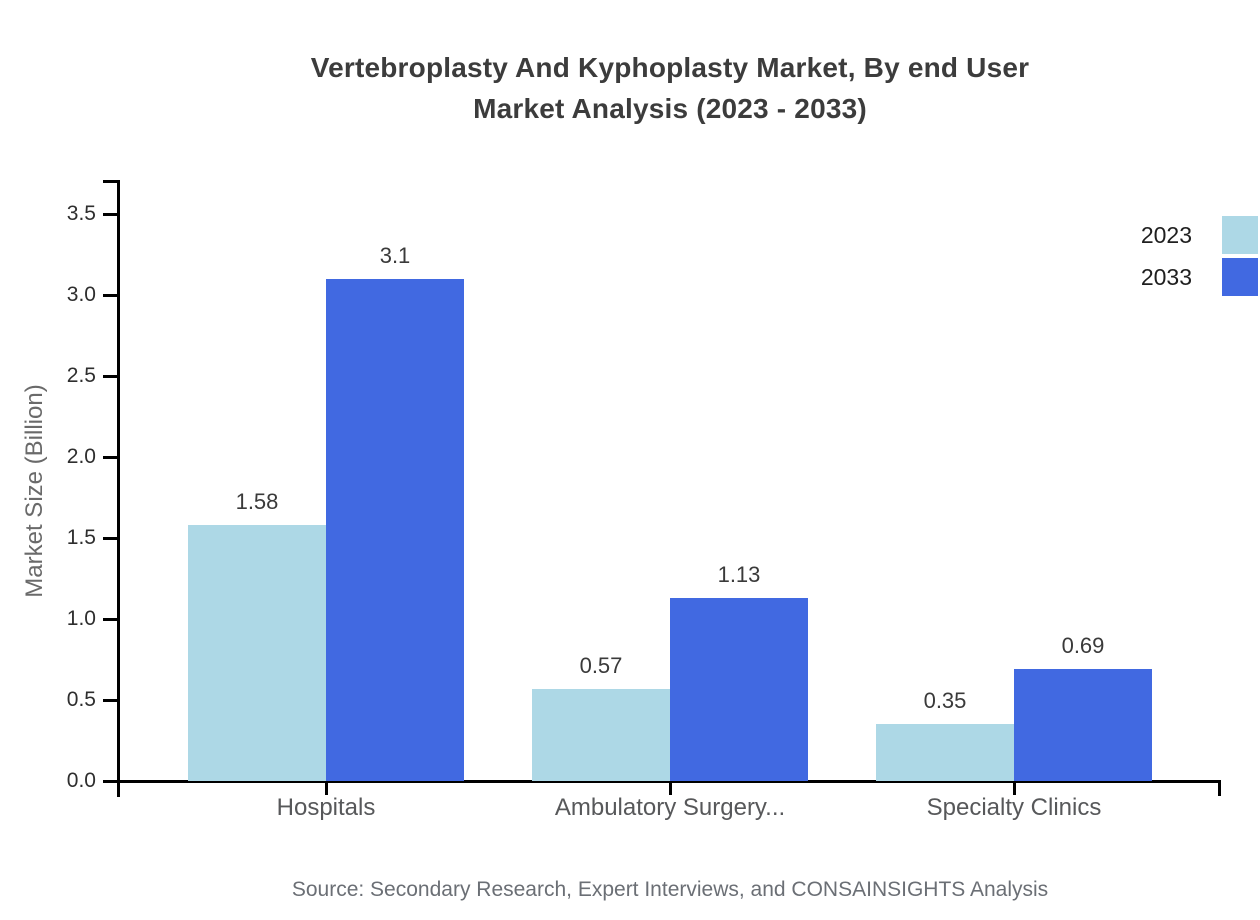  I want to click on bar-value-label: 0.69, so click(1083, 645).